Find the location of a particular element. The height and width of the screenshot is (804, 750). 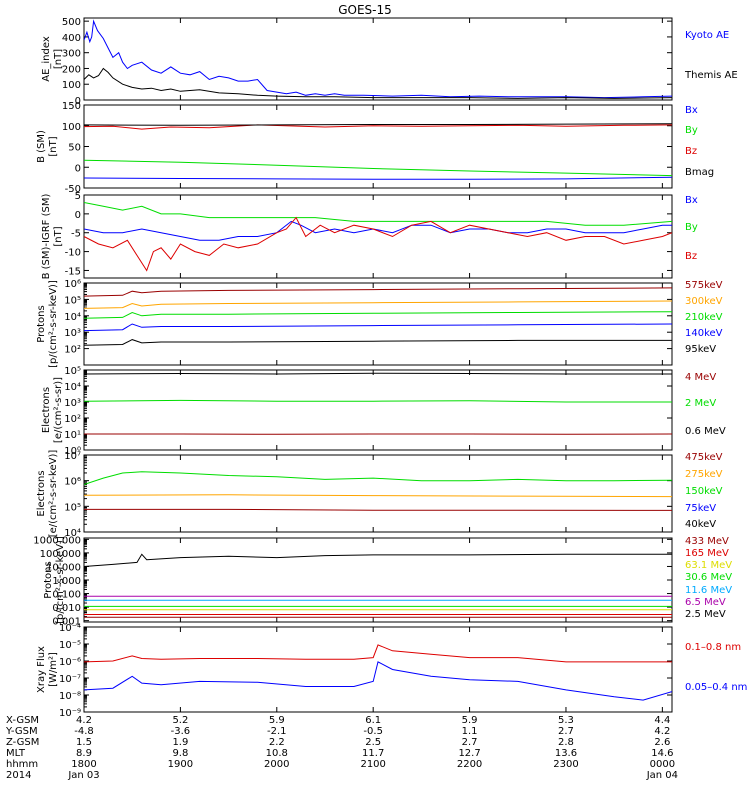

y-tick-label: 150 is located at coordinates (71, 106).